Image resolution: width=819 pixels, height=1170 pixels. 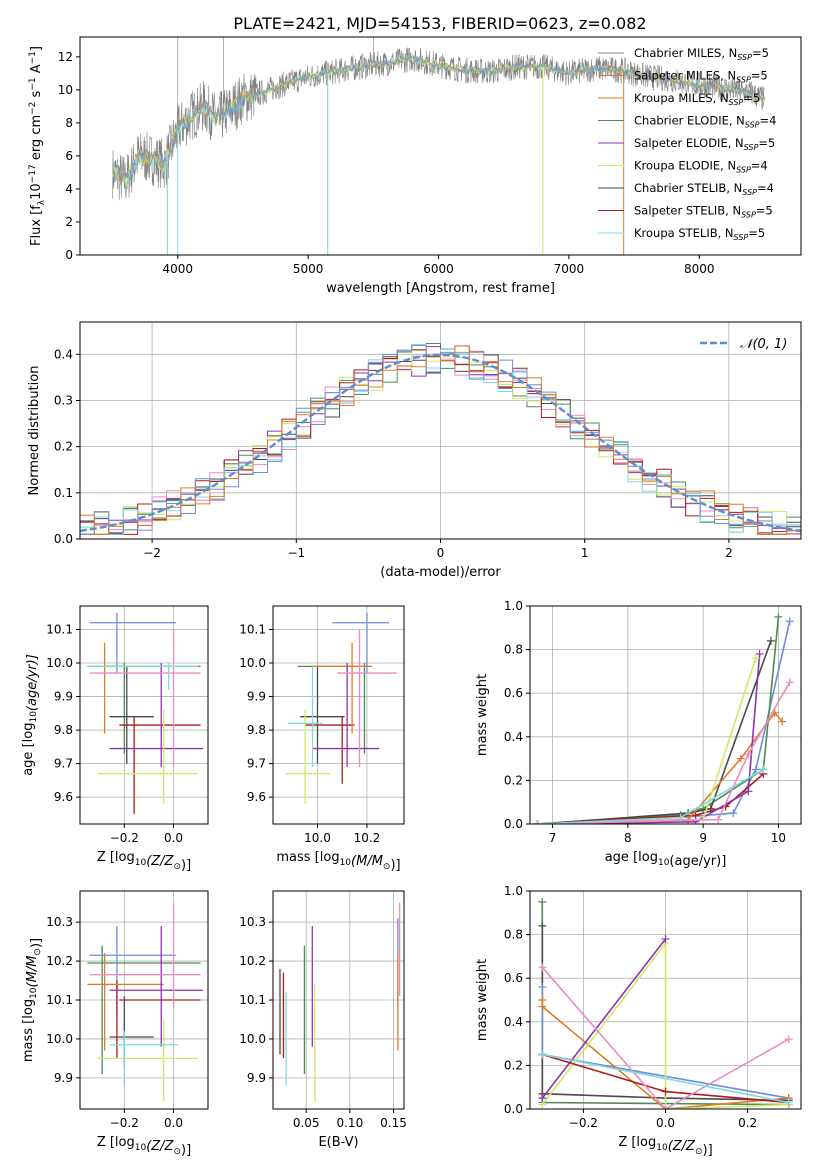 I want to click on y-tick-label: 10.0, so click(x=252, y=663).